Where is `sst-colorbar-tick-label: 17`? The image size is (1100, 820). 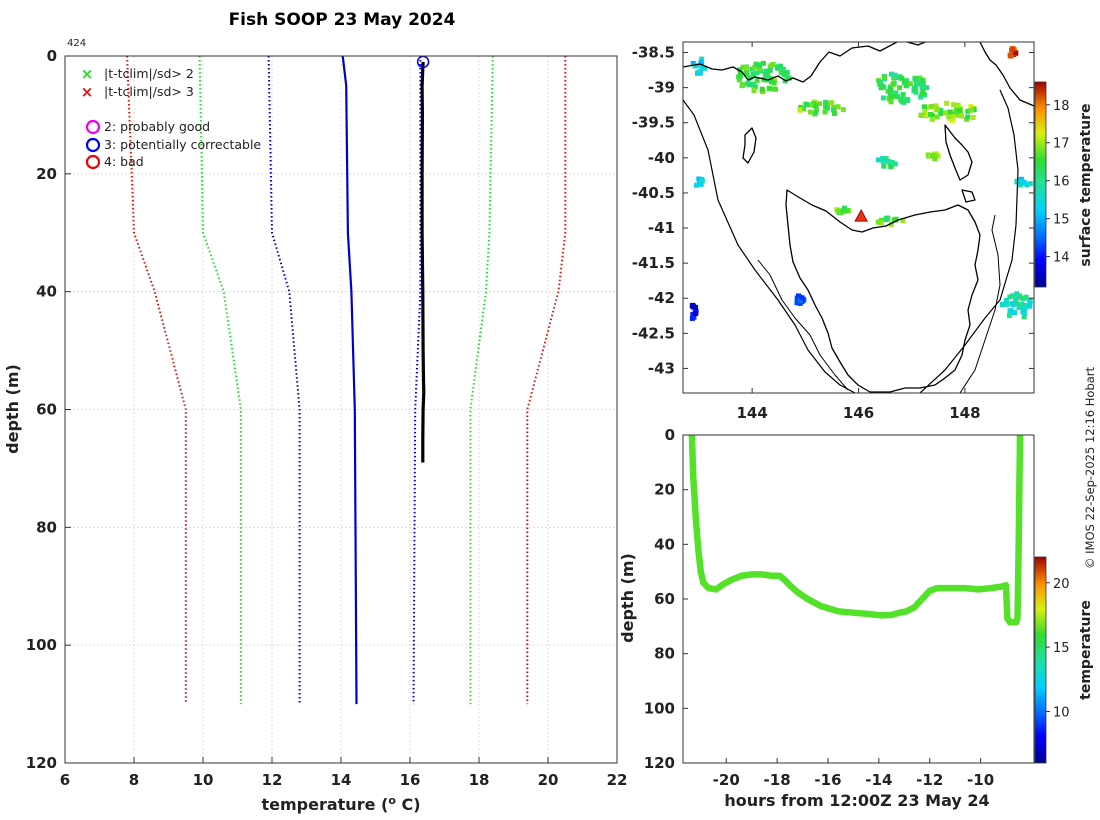 sst-colorbar-tick-label: 17 is located at coordinates (1061, 144).